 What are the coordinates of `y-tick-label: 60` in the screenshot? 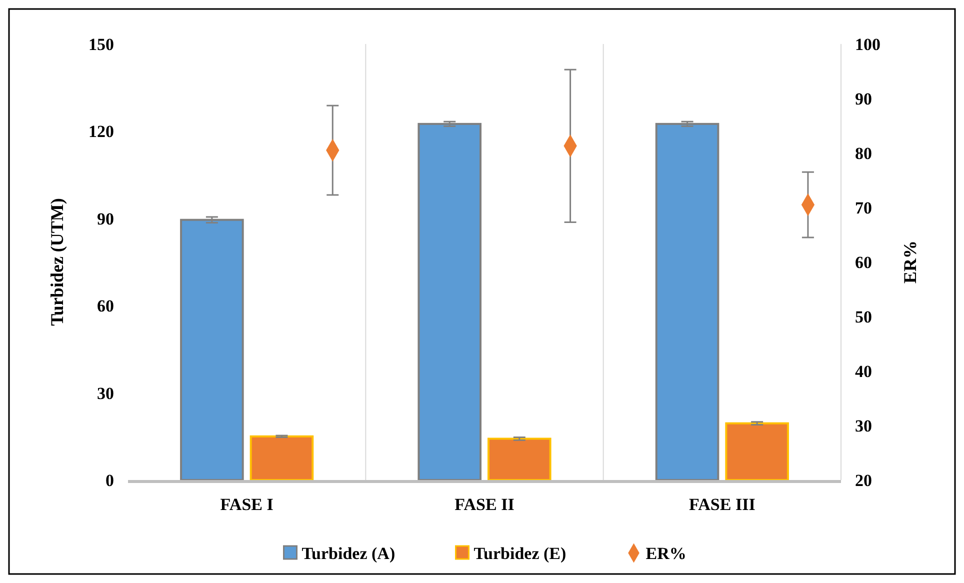 It's located at (105, 306).